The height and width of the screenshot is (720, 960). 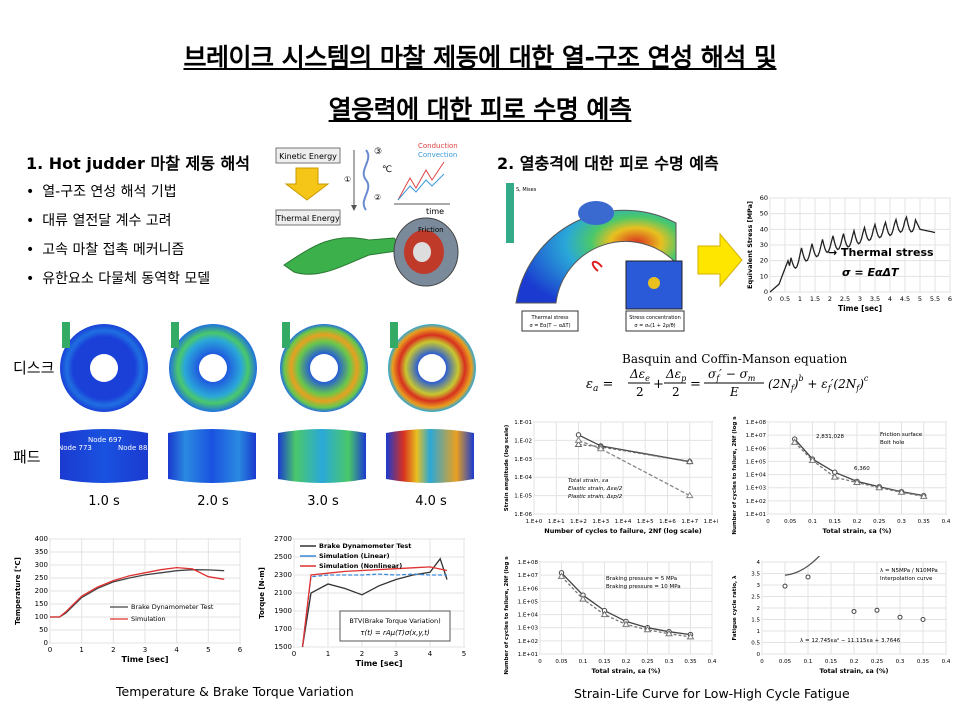 What do you see at coordinates (634, 468) in the screenshot?
I see `series-line` at bounding box center [634, 468].